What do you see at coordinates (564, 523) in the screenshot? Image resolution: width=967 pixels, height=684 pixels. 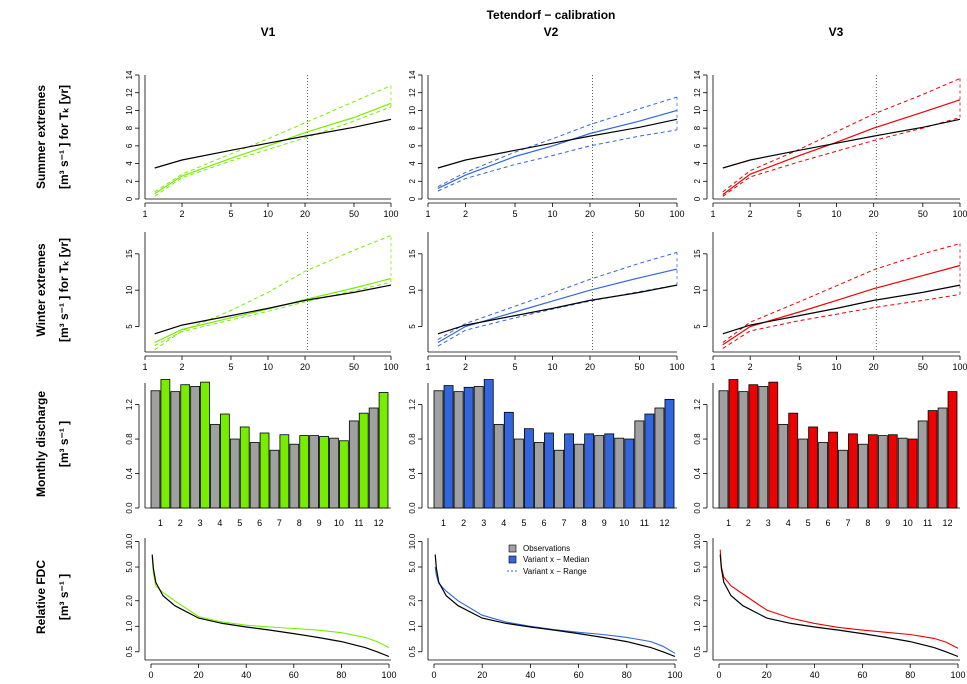 I see `x-tick-label: 7` at bounding box center [564, 523].